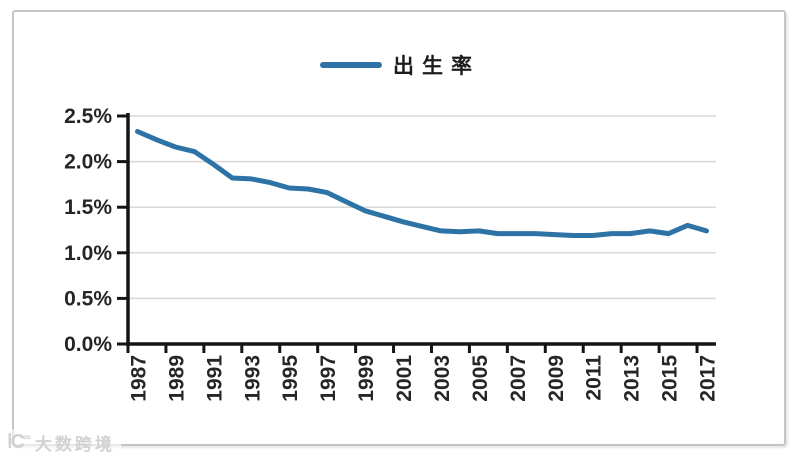 The image size is (800, 460). Describe the element at coordinates (88, 162) in the screenshot. I see `y-tick-label: 2.0%` at that location.